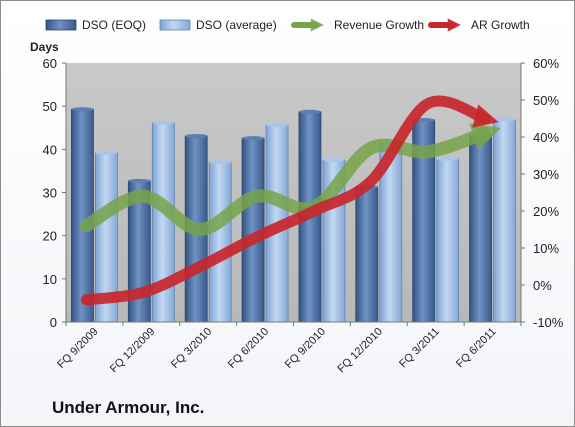  What do you see at coordinates (546, 211) in the screenshot?
I see `y2-tick-label: 20%` at bounding box center [546, 211].